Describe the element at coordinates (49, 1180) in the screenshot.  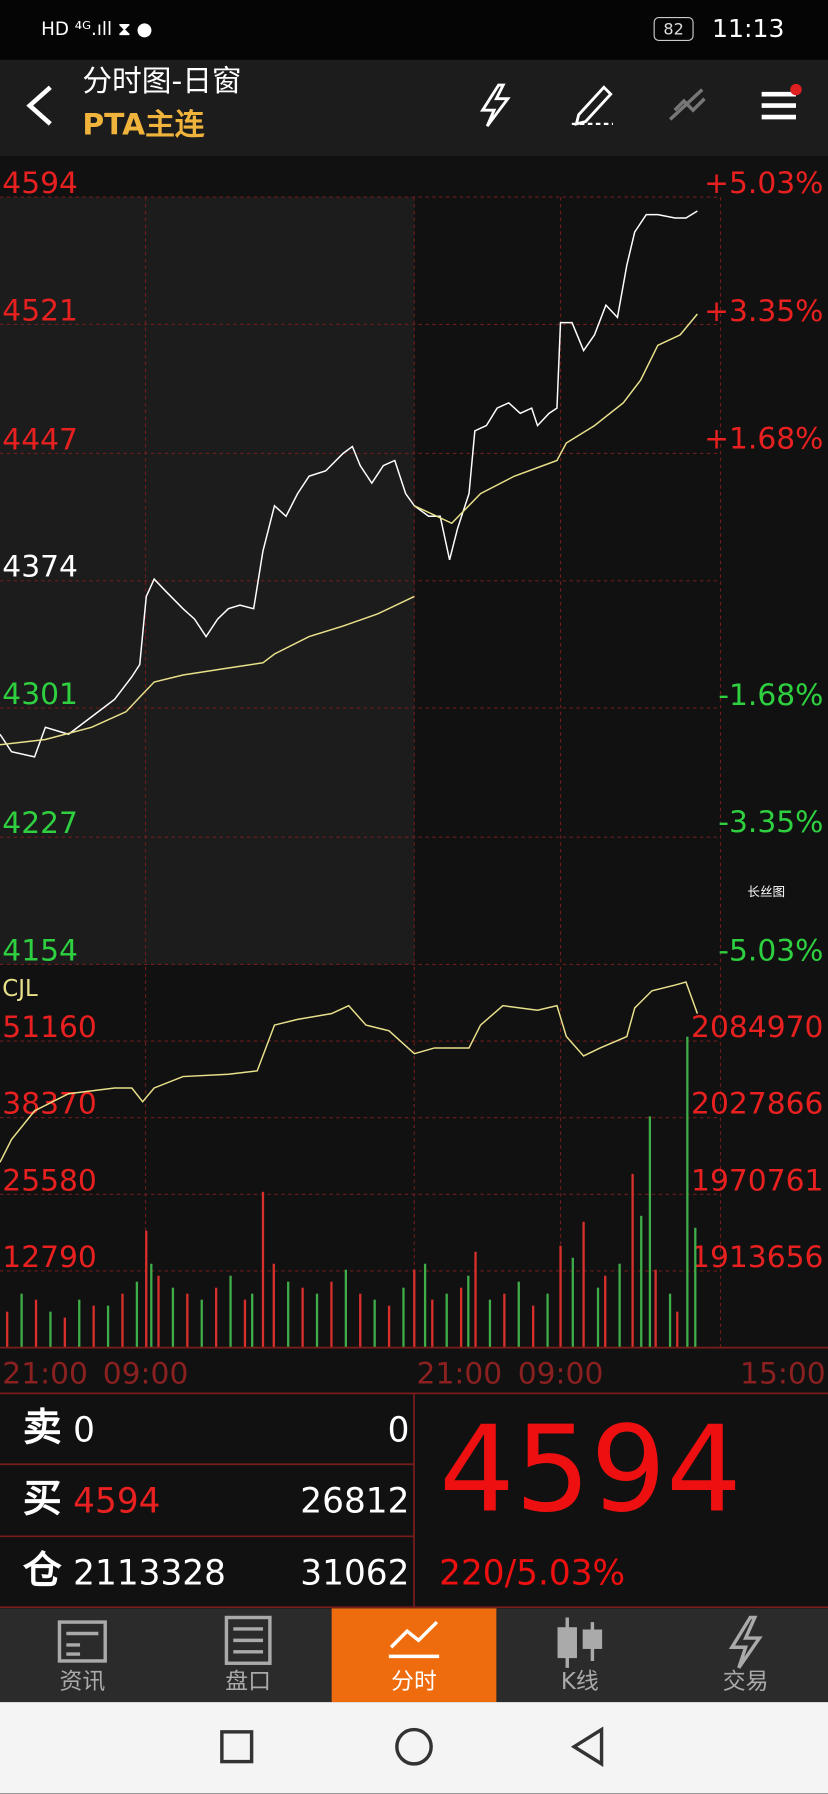
I see `y-tick-label: 25580` at that location.